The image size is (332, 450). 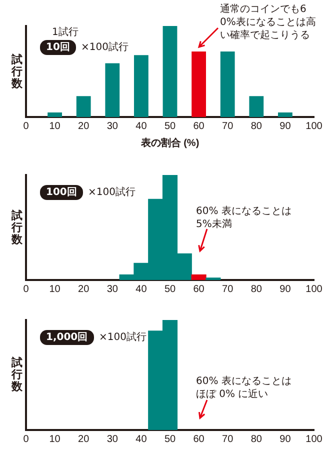 What do you see at coordinates (58, 47) in the screenshot?
I see `annotation: 10回` at bounding box center [58, 47].